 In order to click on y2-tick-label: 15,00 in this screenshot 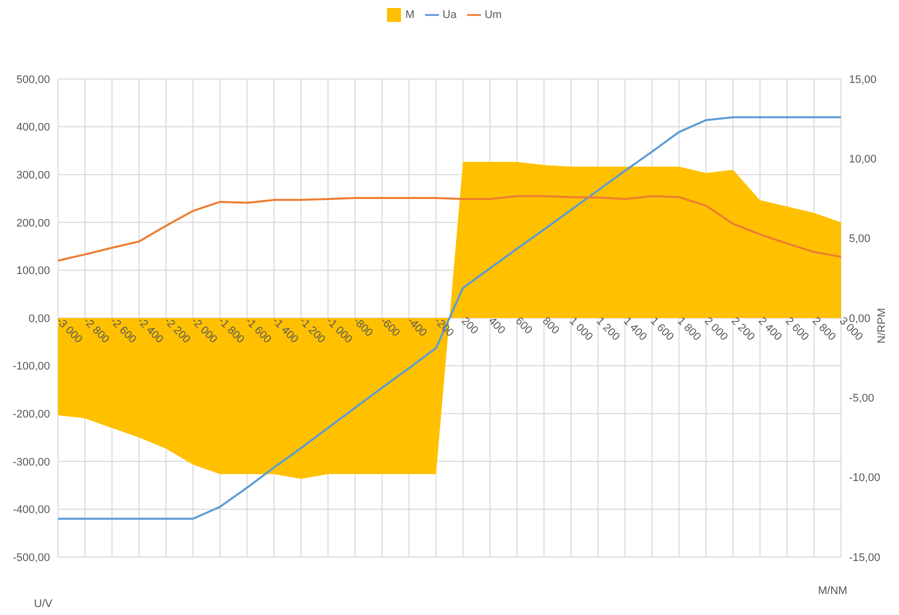, I will do `click(863, 80)`.